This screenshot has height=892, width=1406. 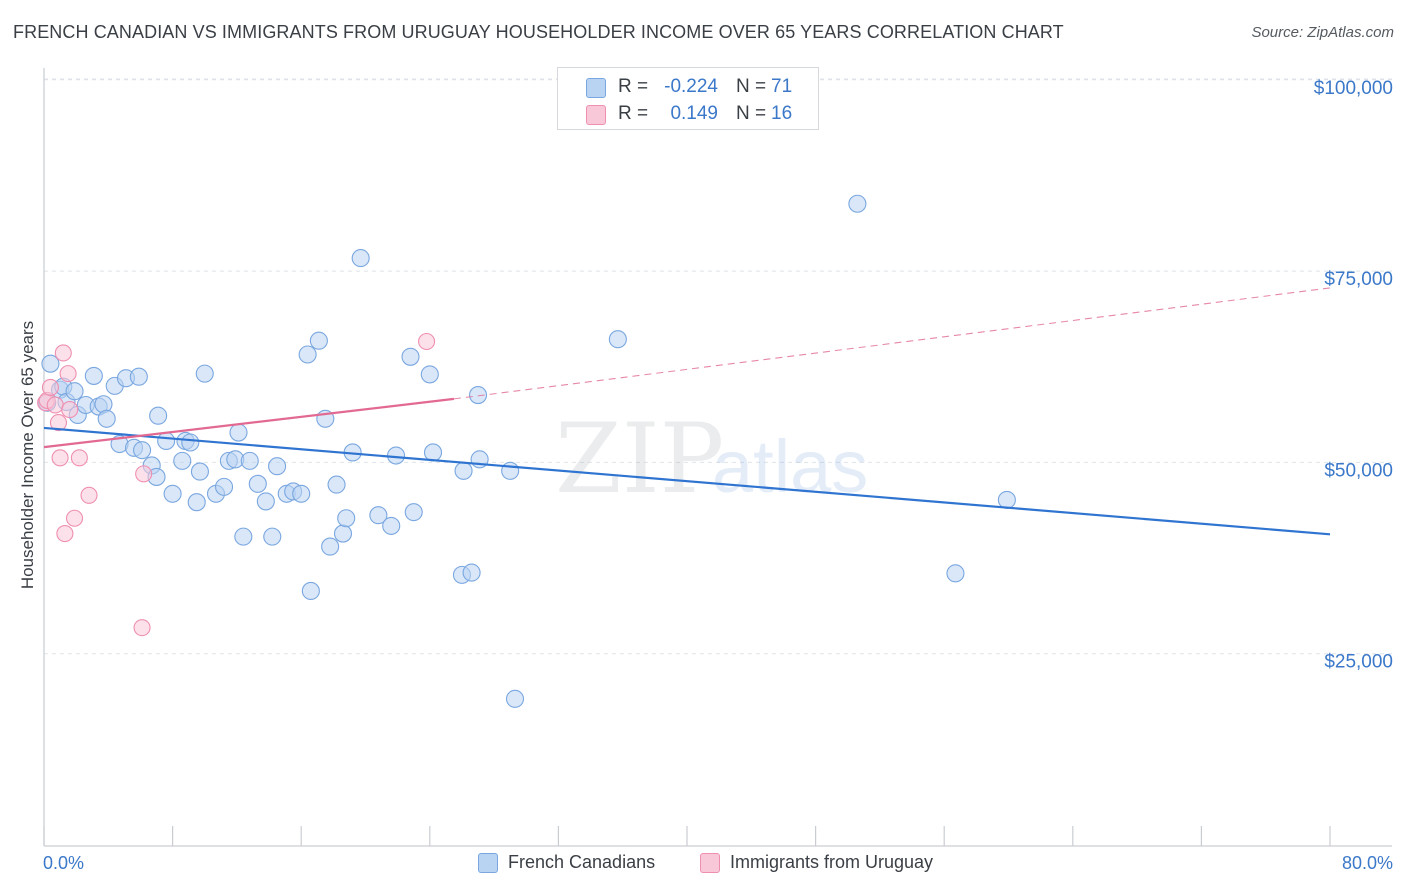 What do you see at coordinates (1353, 375) in the screenshot?
I see `y-tick-labels: $25,000 $50,000 $75,000 $100,000` at bounding box center [1353, 375].